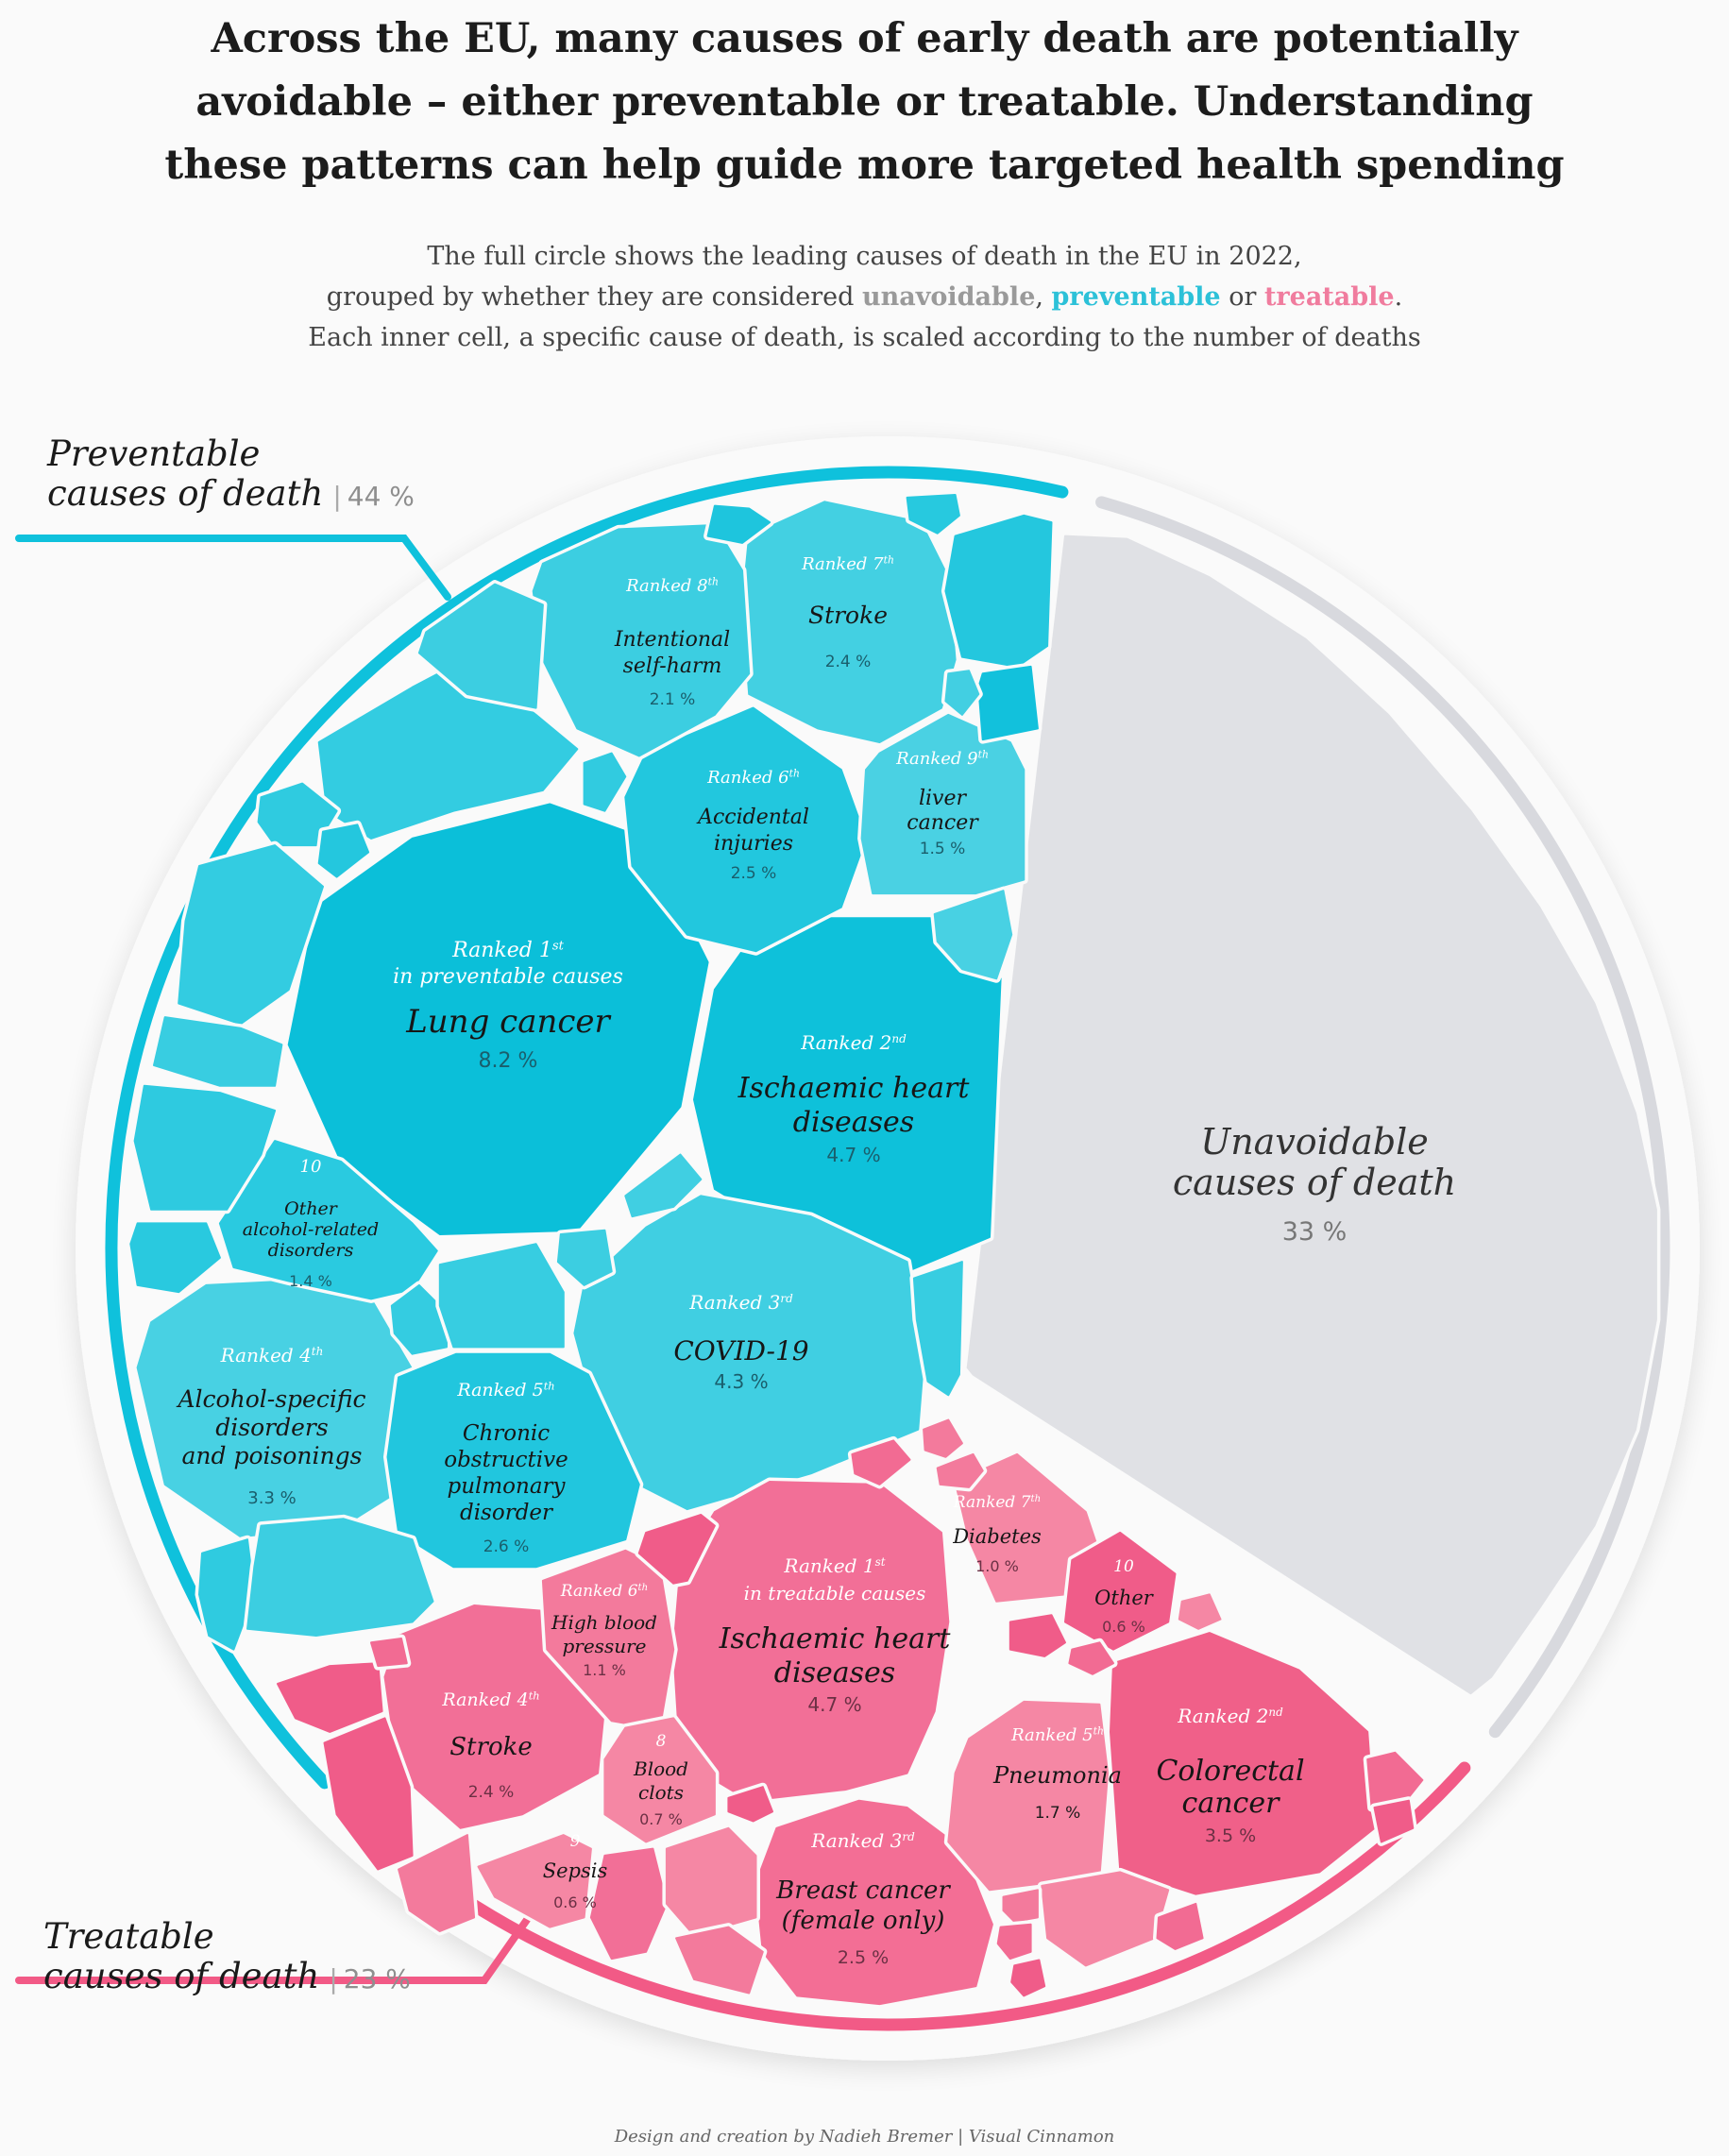 The image size is (1729, 2156). Describe the element at coordinates (1242, 297) in the screenshot. I see `subtitle-text: or` at that location.